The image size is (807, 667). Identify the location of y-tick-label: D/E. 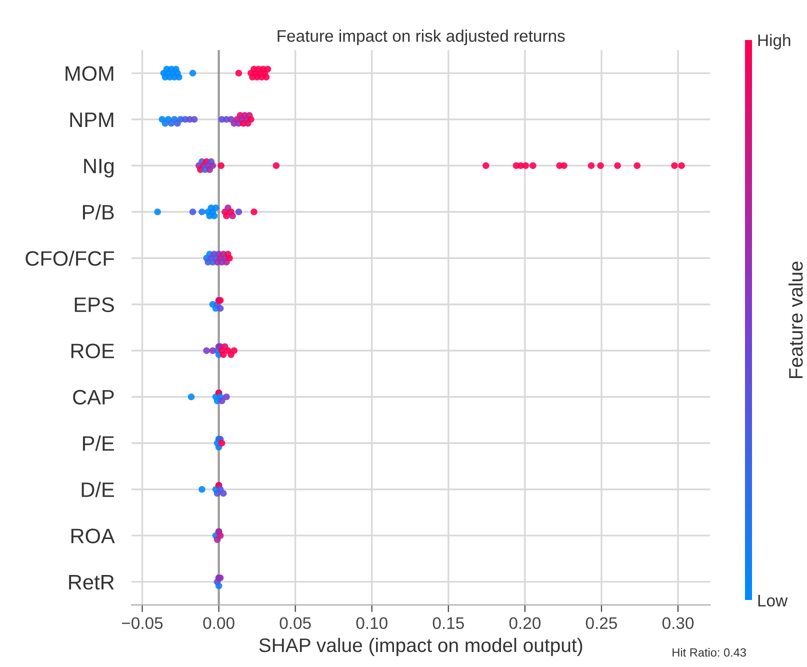
(98, 490).